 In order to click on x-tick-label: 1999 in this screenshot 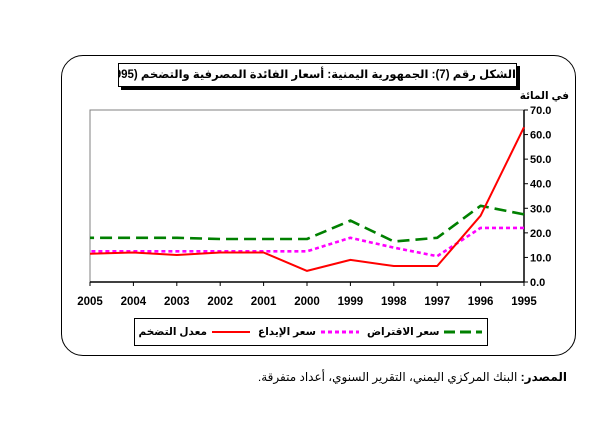, I will do `click(351, 302)`.